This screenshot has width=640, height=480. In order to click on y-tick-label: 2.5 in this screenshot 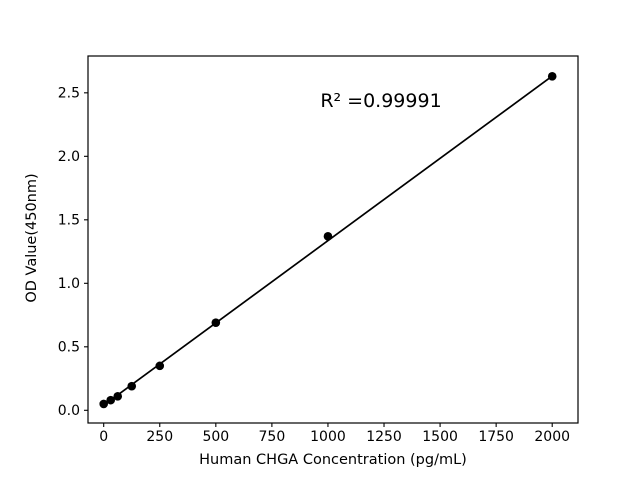, I will do `click(69, 94)`.